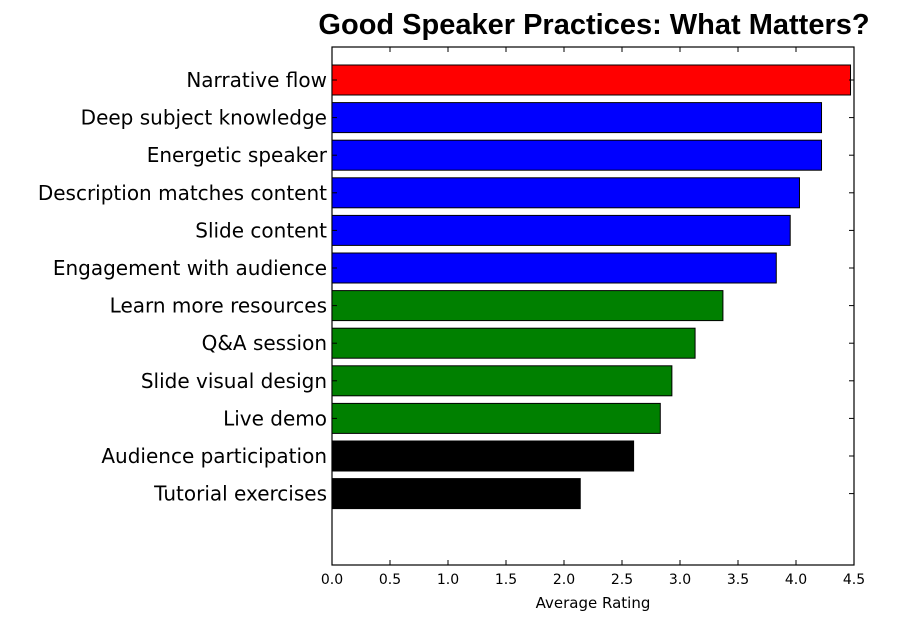  Describe the element at coordinates (218, 306) in the screenshot. I see `category-label: Learn more resources` at that location.